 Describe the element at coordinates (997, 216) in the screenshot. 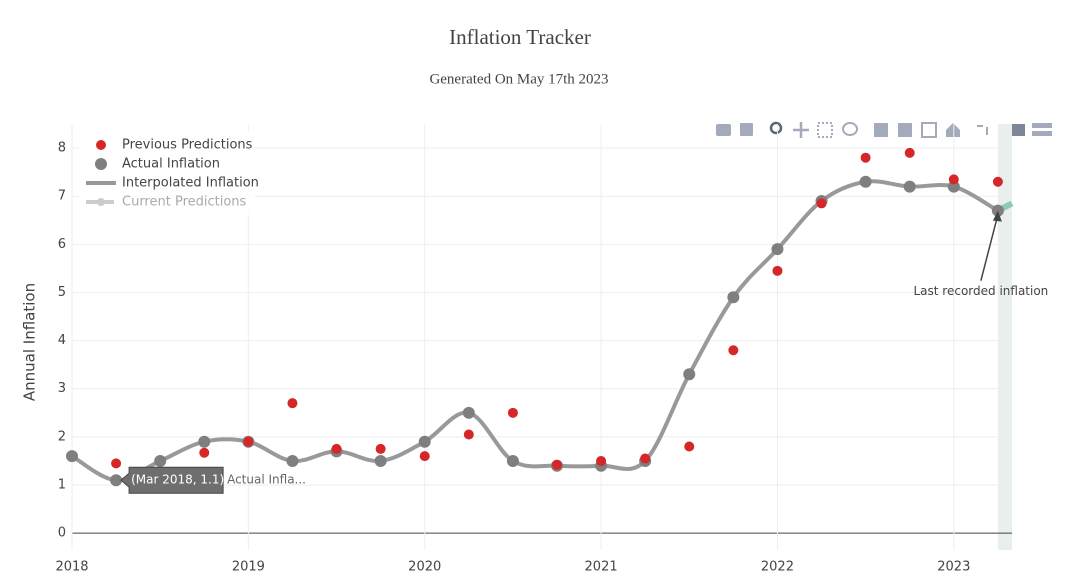

I see `arrow-head` at that location.